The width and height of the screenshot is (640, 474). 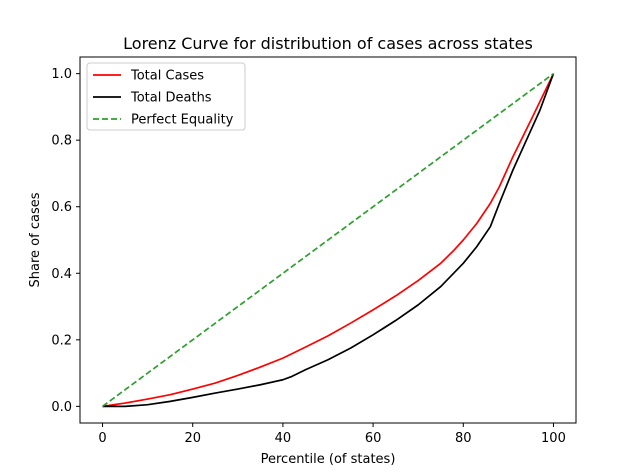 What do you see at coordinates (283, 438) in the screenshot?
I see `x-tick-label: 40` at bounding box center [283, 438].